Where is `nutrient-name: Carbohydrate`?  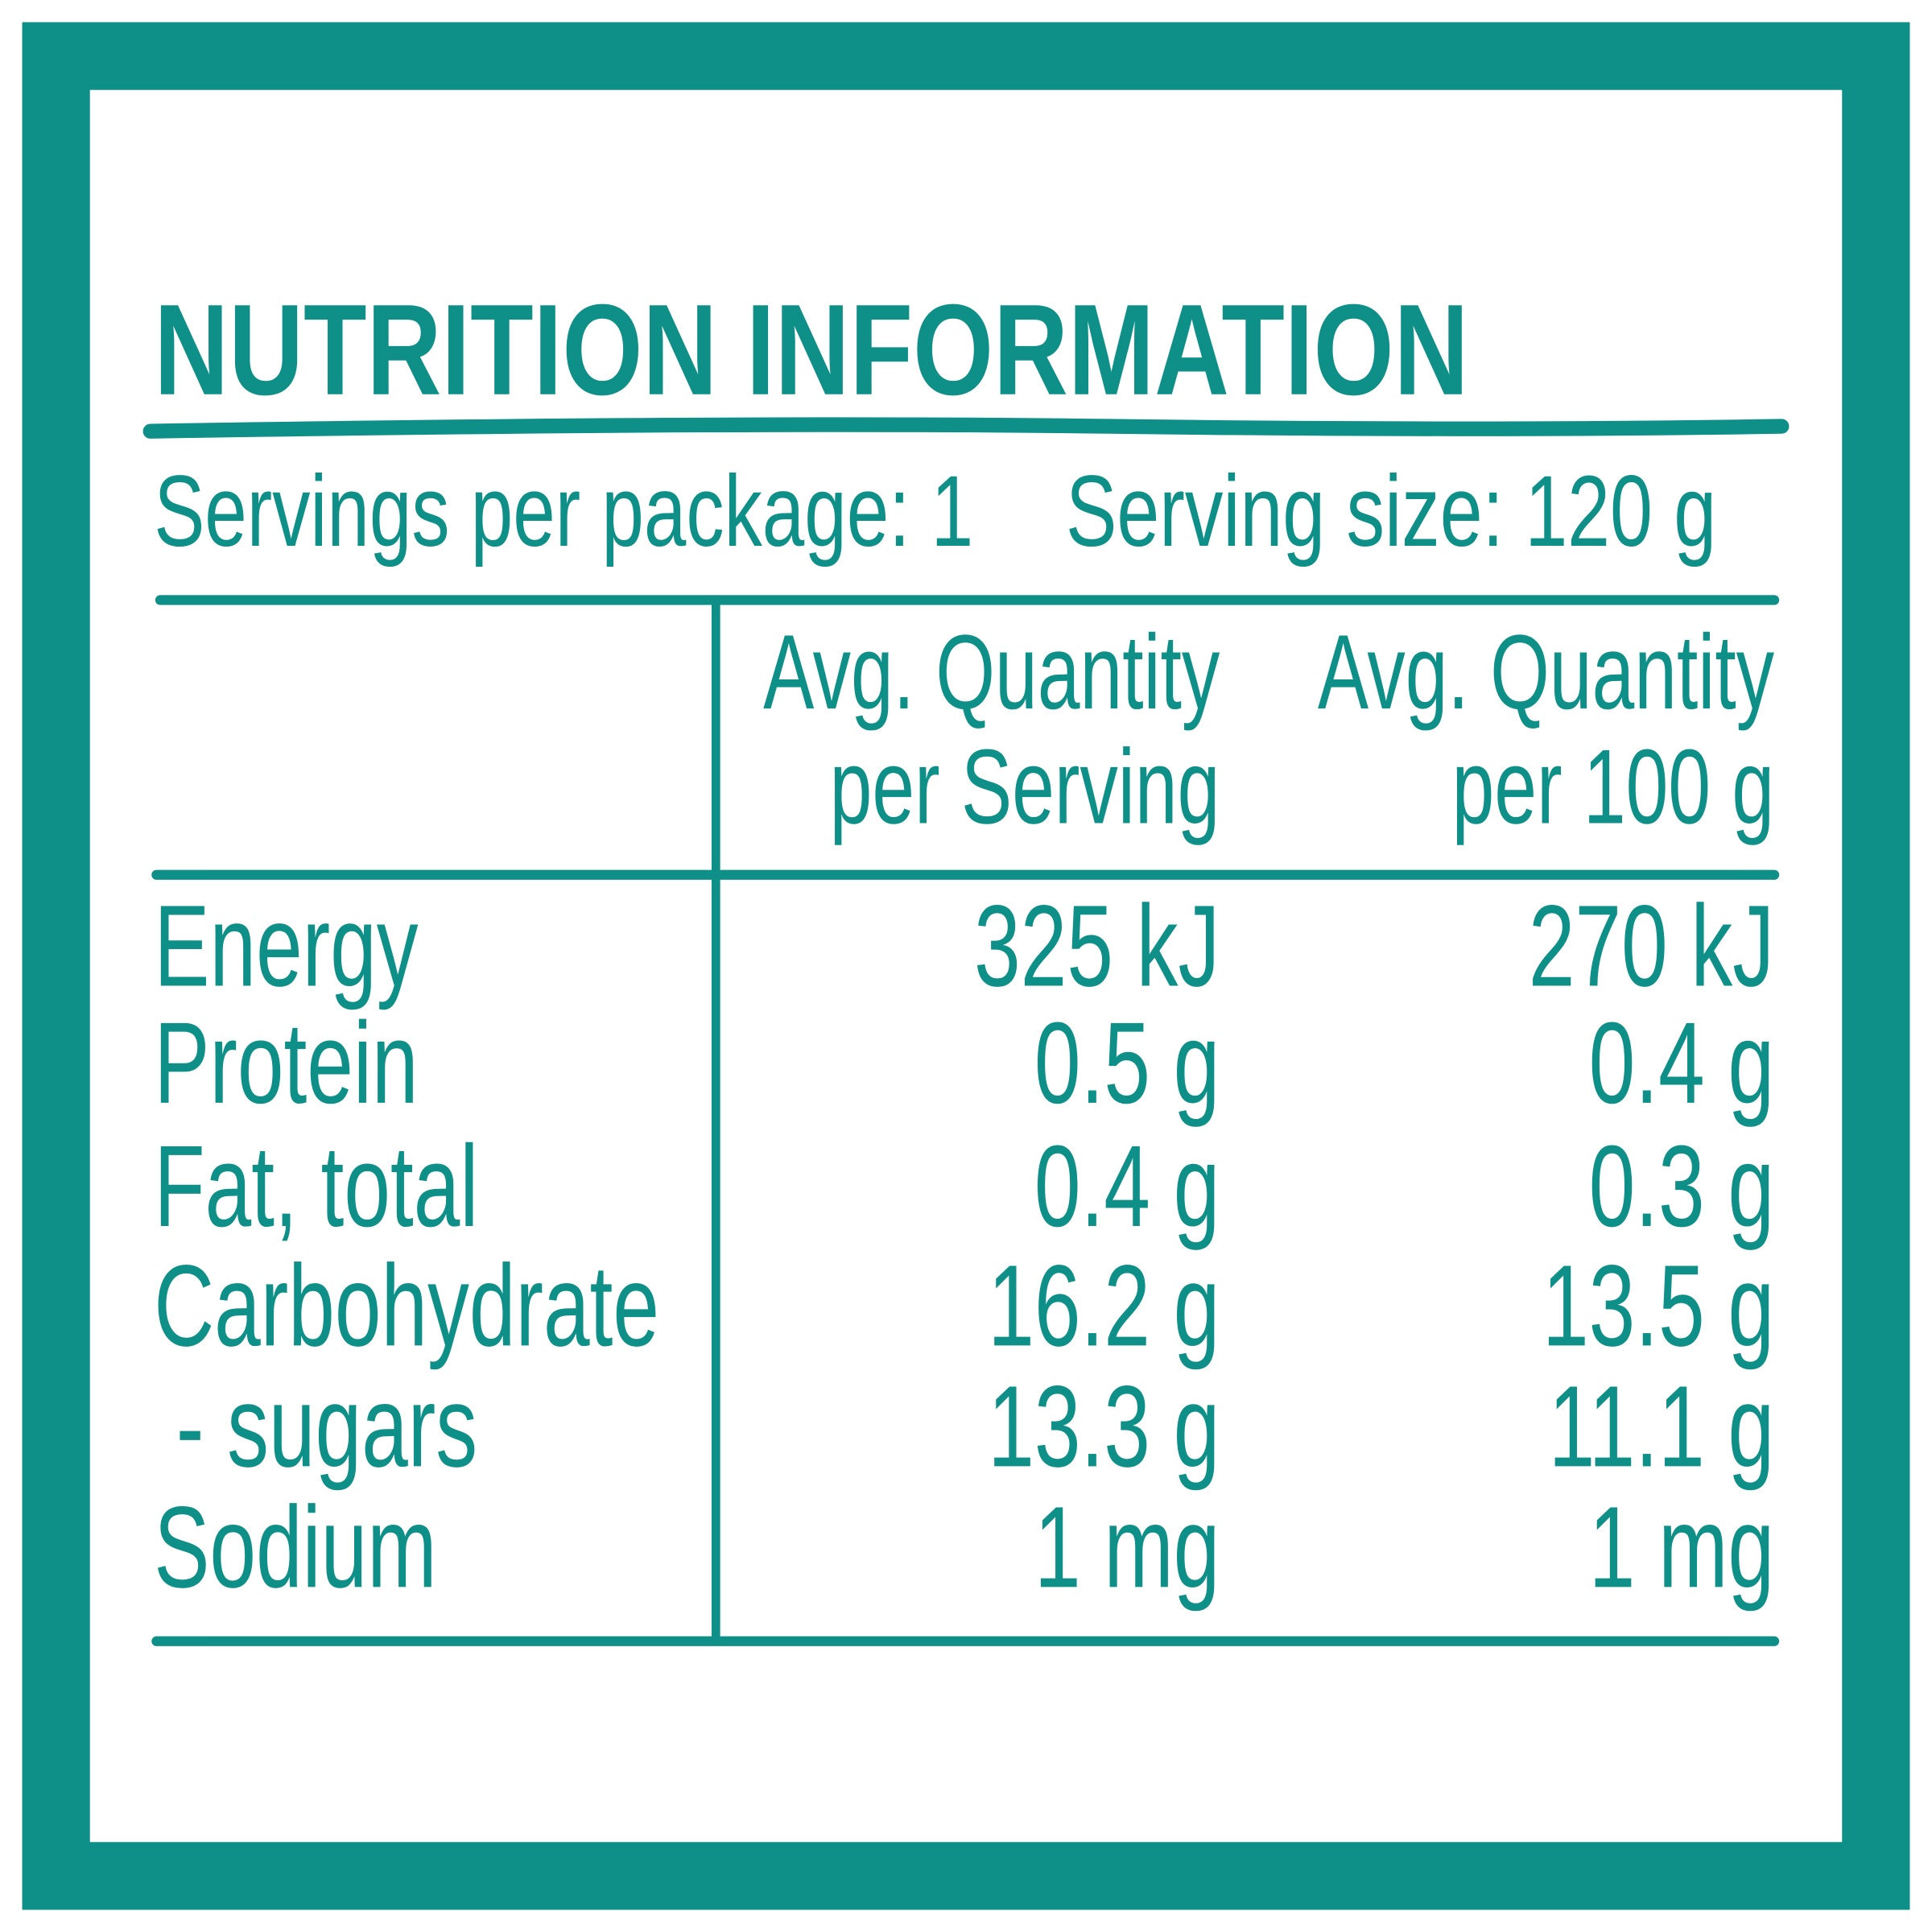
nutrient-name: Carbohydrate is located at coordinates (406, 1306).